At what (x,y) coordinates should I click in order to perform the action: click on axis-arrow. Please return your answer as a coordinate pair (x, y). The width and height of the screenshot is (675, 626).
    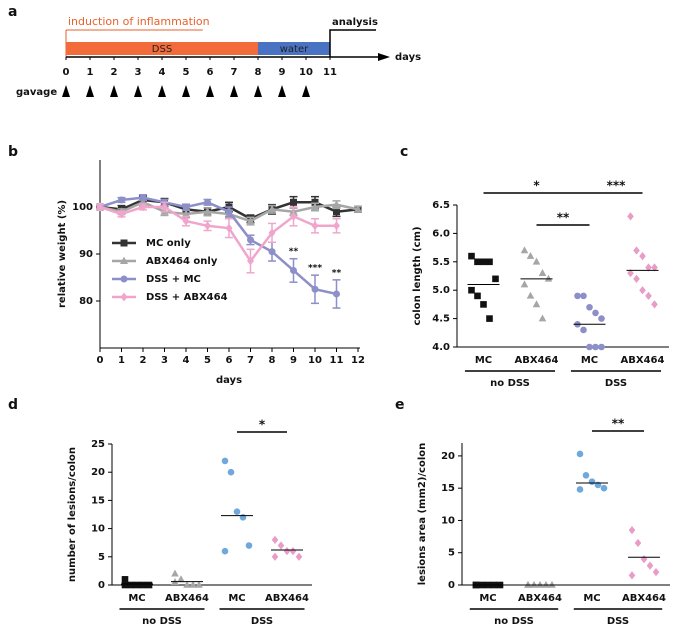
    Looking at the image, I should click on (384, 57).